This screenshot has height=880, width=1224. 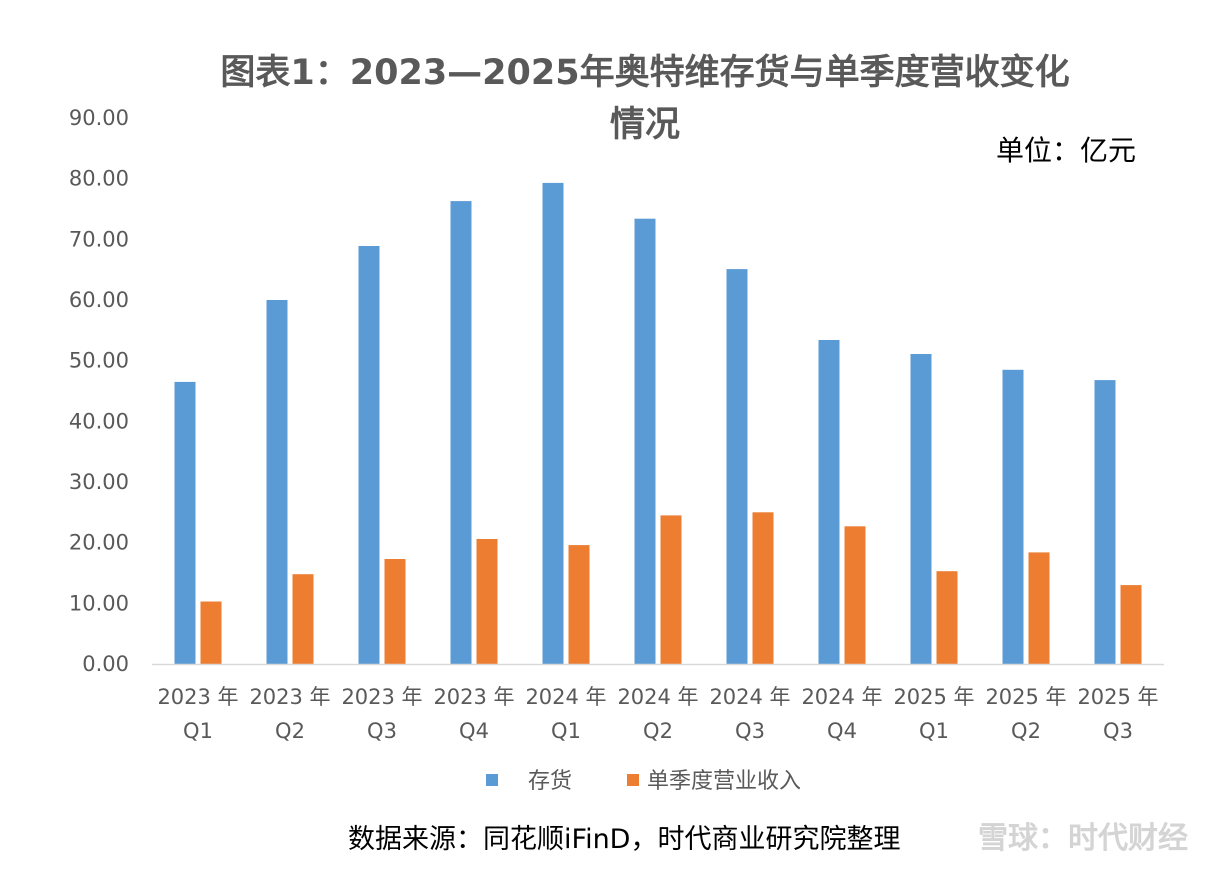 What do you see at coordinates (99, 482) in the screenshot?
I see `y-tick-label: 30.00` at bounding box center [99, 482].